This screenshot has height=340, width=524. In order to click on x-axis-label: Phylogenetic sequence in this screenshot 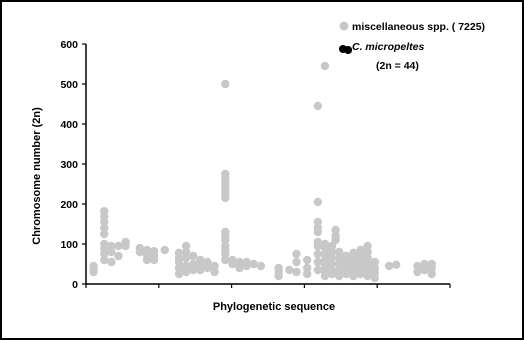, I will do `click(274, 307)`.